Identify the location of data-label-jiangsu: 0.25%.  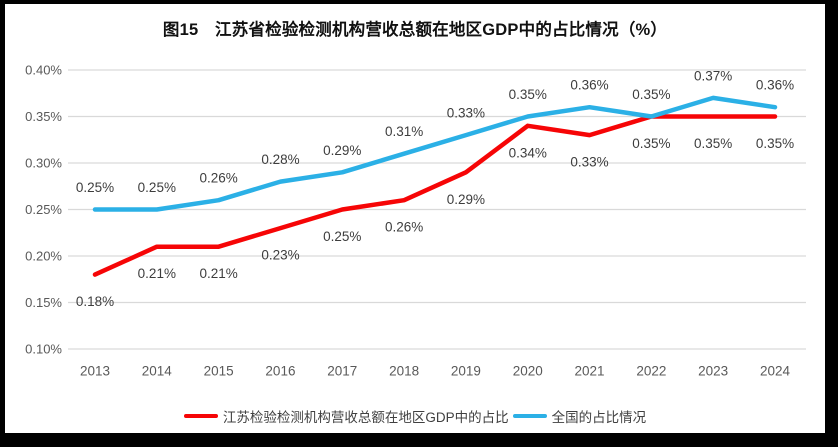
(342, 236).